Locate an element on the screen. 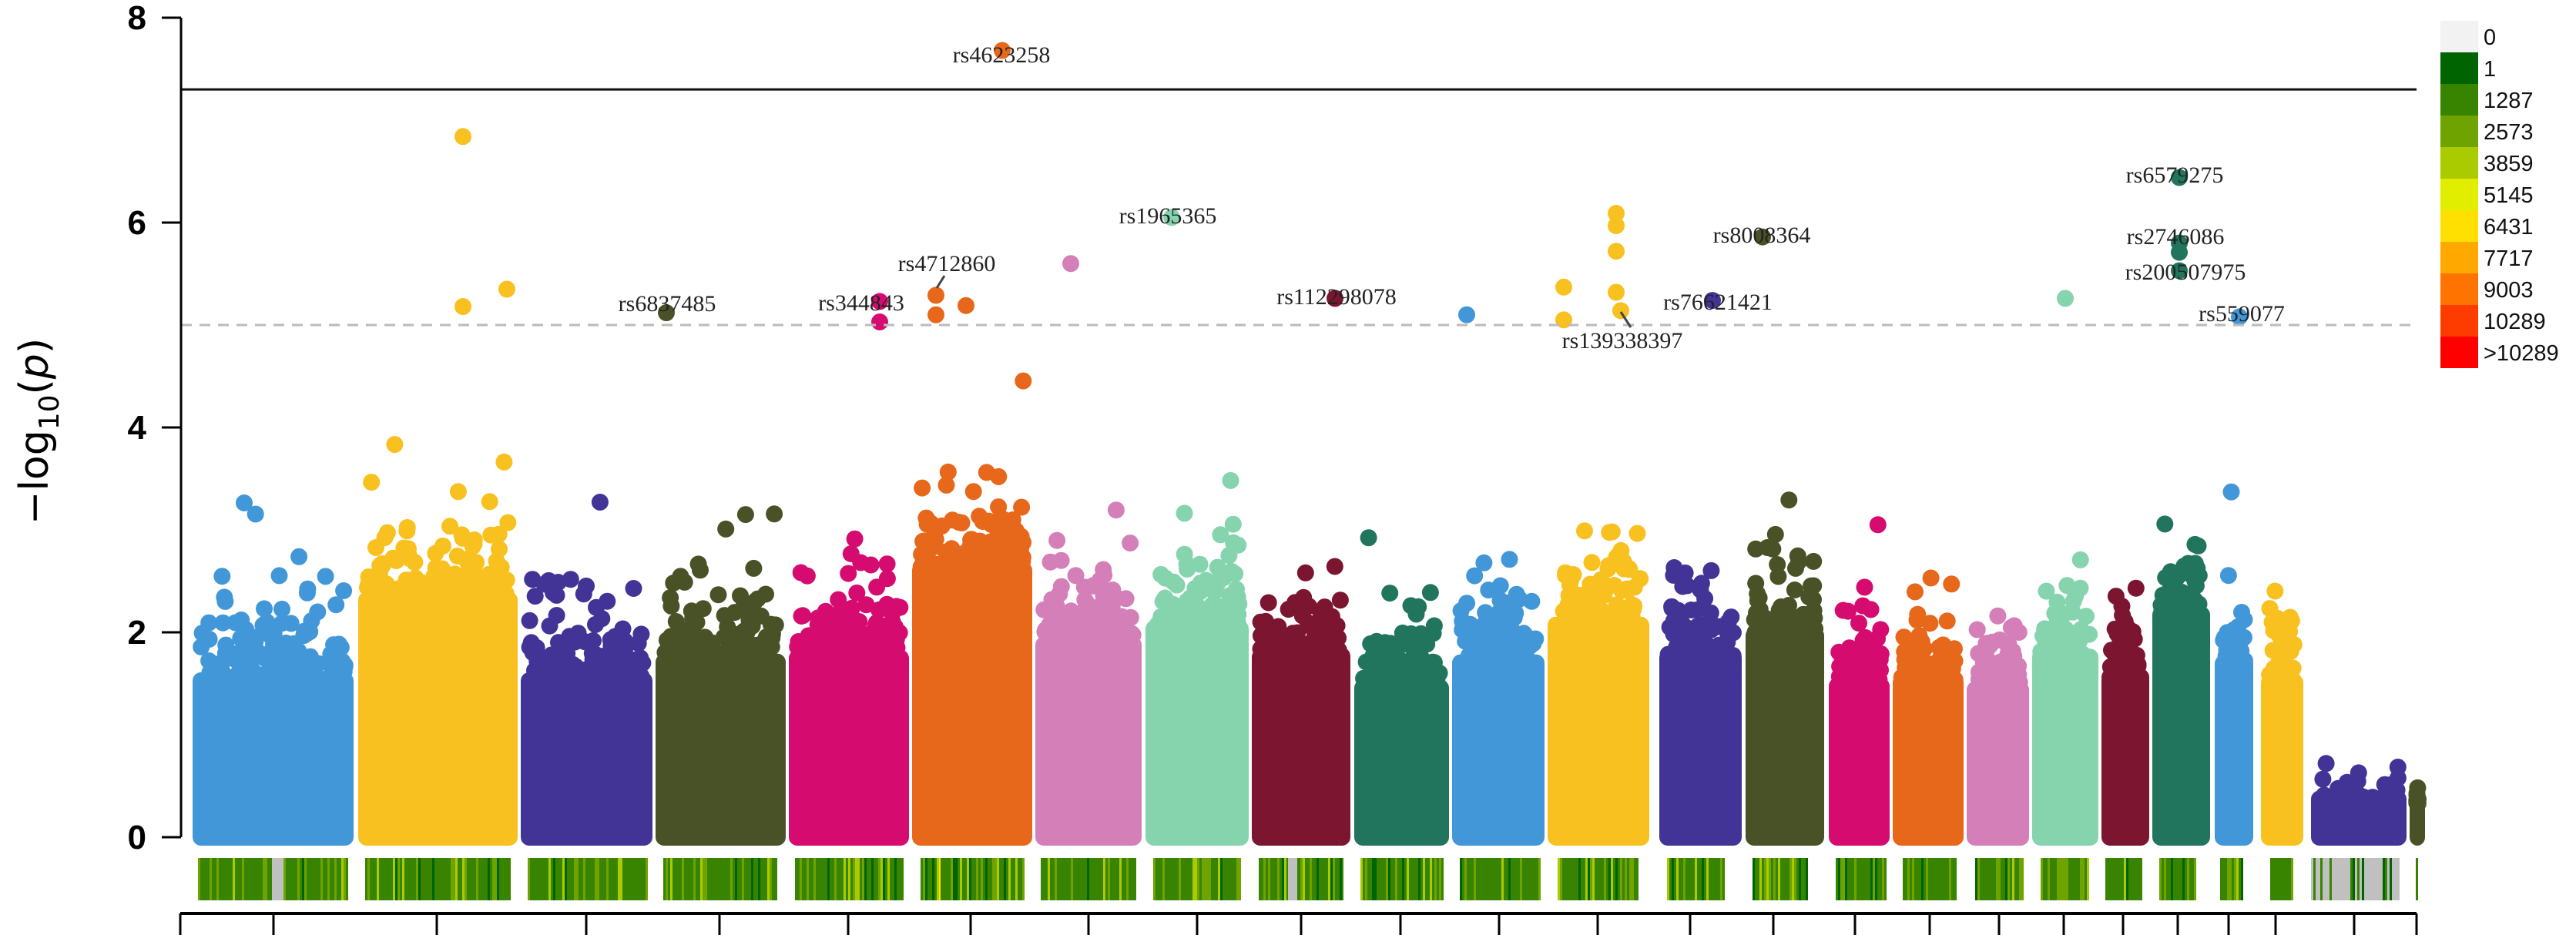  snp-point-mass is located at coordinates (586, 759).